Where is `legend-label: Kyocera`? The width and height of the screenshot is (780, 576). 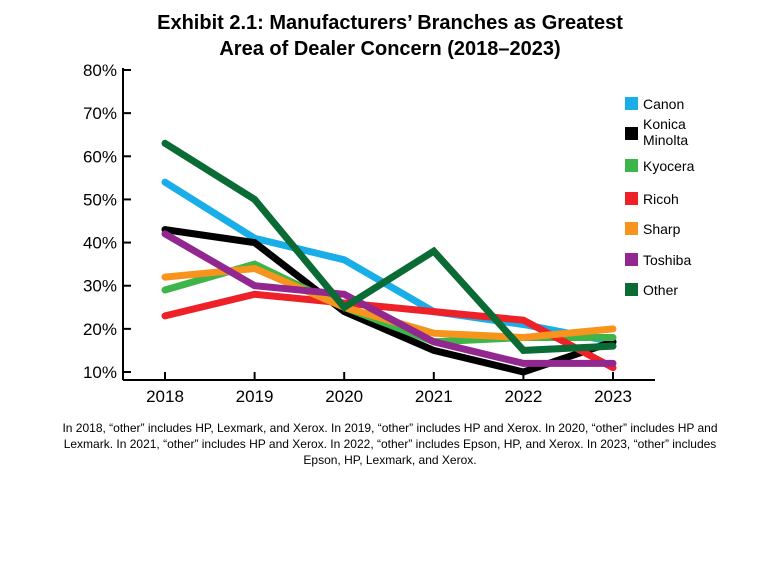 legend-label: Kyocera is located at coordinates (669, 166).